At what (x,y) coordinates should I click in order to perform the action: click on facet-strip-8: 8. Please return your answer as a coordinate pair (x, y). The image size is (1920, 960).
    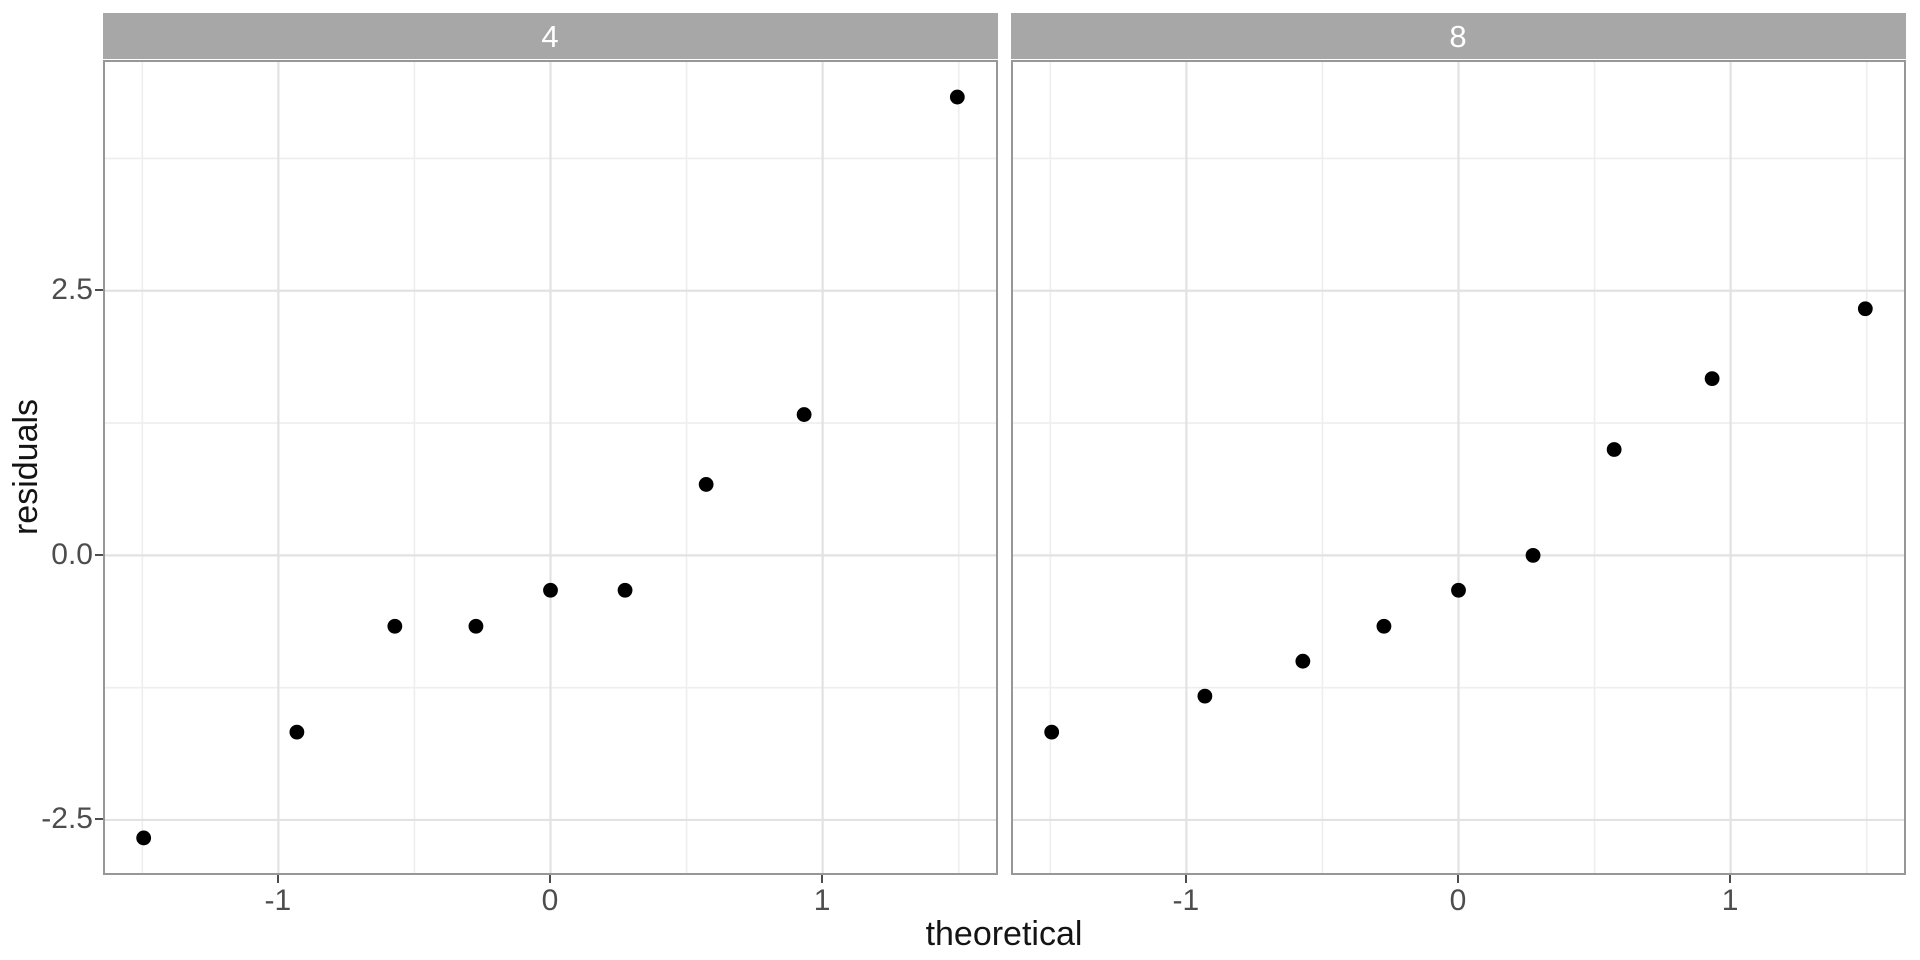
    Looking at the image, I should click on (1458, 36).